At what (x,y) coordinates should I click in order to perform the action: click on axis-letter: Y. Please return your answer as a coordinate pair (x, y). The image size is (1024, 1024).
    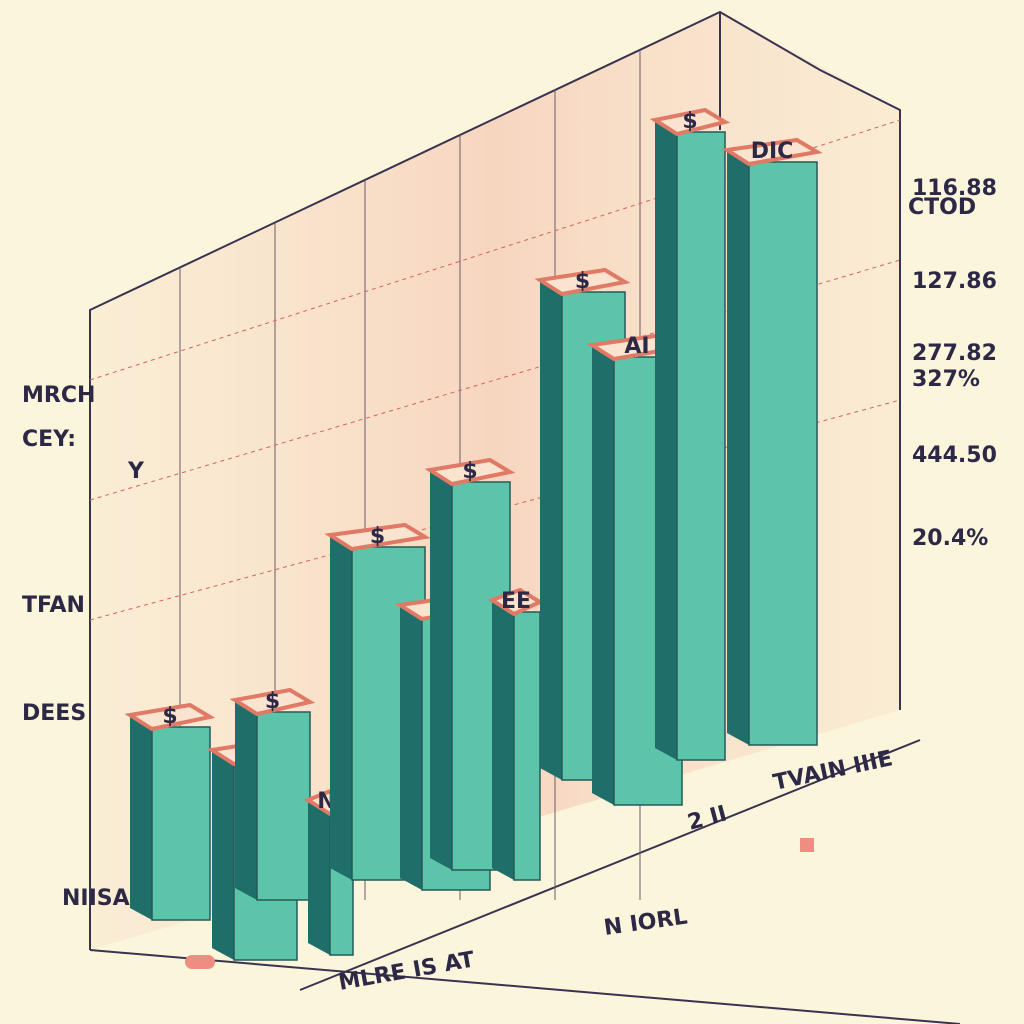
    Looking at the image, I should click on (136, 471).